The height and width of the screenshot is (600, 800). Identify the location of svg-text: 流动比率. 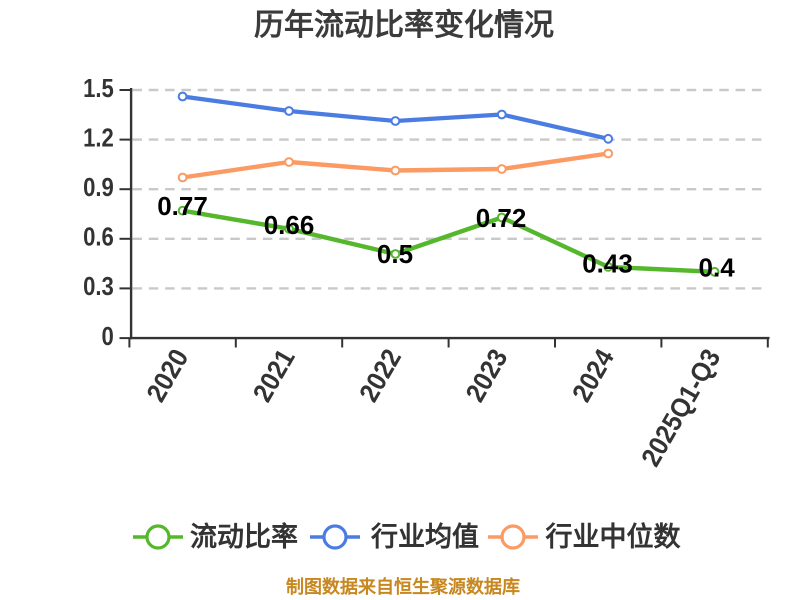
(244, 536).